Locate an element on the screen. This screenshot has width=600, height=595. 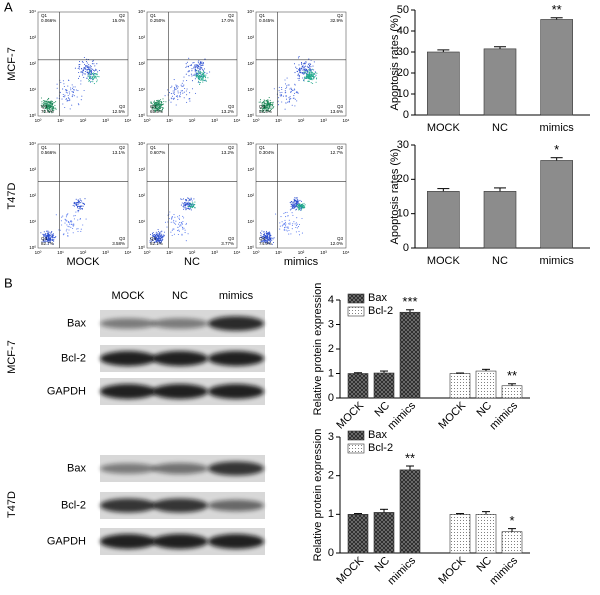
x-tick-label: 10² is located at coordinates (192, 120).